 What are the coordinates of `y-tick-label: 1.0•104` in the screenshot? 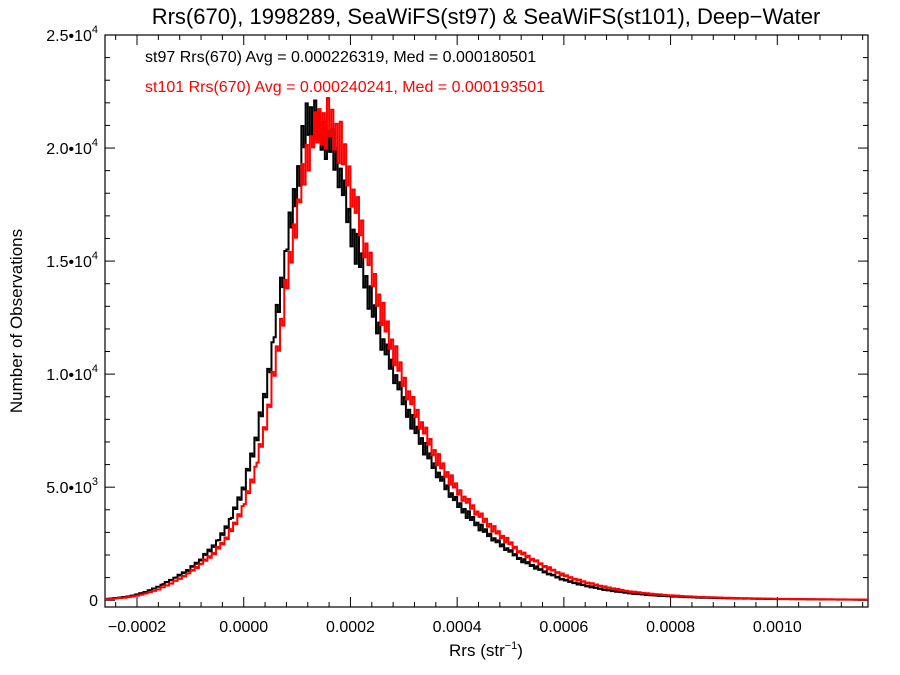 It's located at (72, 373).